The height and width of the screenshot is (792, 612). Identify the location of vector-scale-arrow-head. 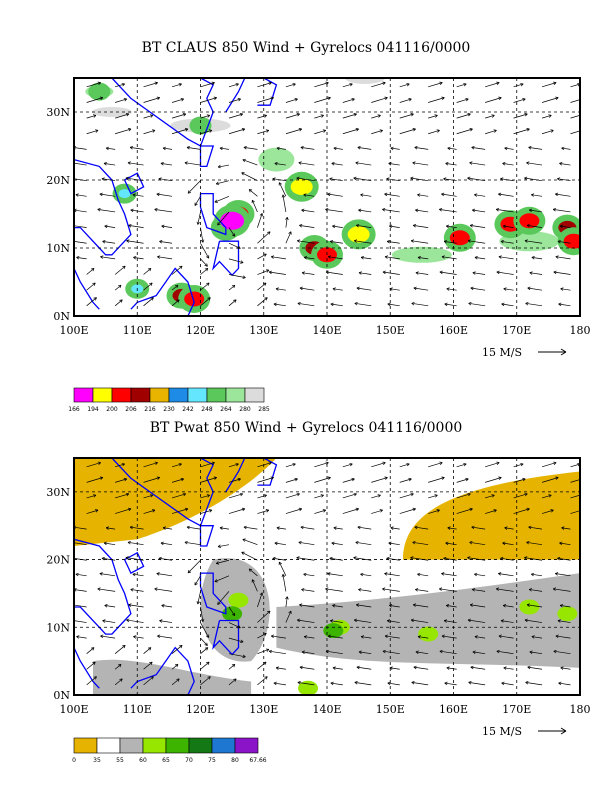
(563, 731).